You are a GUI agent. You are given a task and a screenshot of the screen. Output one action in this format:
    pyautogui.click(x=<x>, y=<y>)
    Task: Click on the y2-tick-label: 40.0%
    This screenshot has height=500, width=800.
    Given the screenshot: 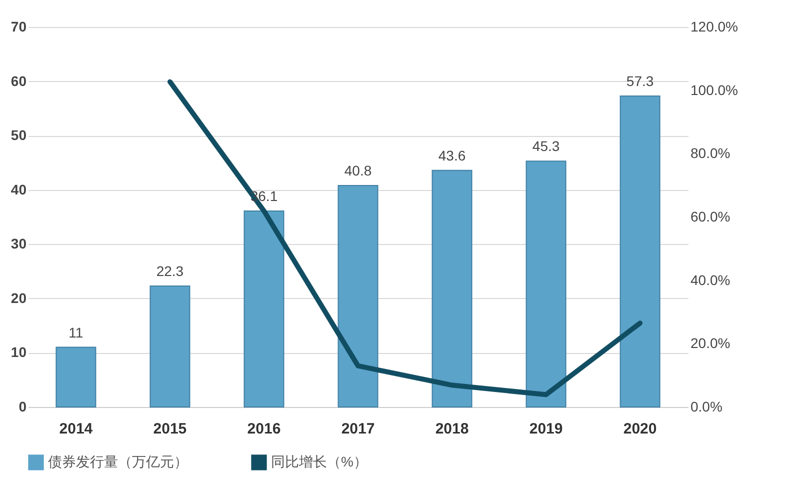 What is the action you would take?
    pyautogui.click(x=710, y=280)
    